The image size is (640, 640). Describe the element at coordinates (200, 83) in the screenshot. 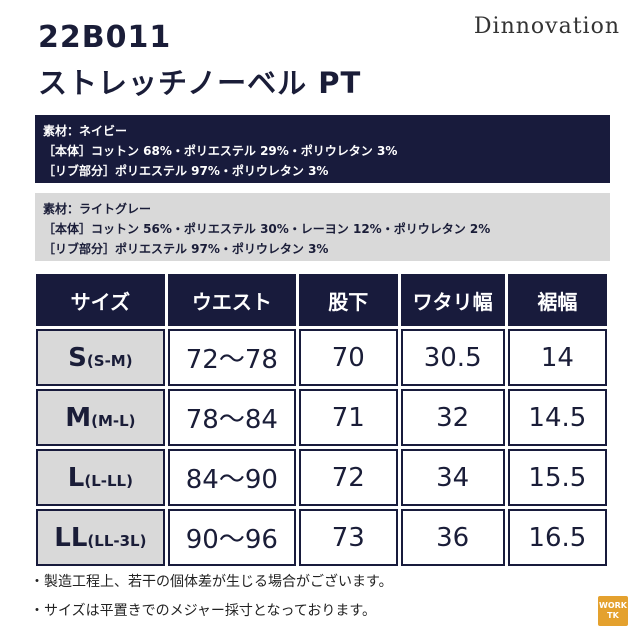

I see `product-name: ストレッチノーベル PT` at that location.